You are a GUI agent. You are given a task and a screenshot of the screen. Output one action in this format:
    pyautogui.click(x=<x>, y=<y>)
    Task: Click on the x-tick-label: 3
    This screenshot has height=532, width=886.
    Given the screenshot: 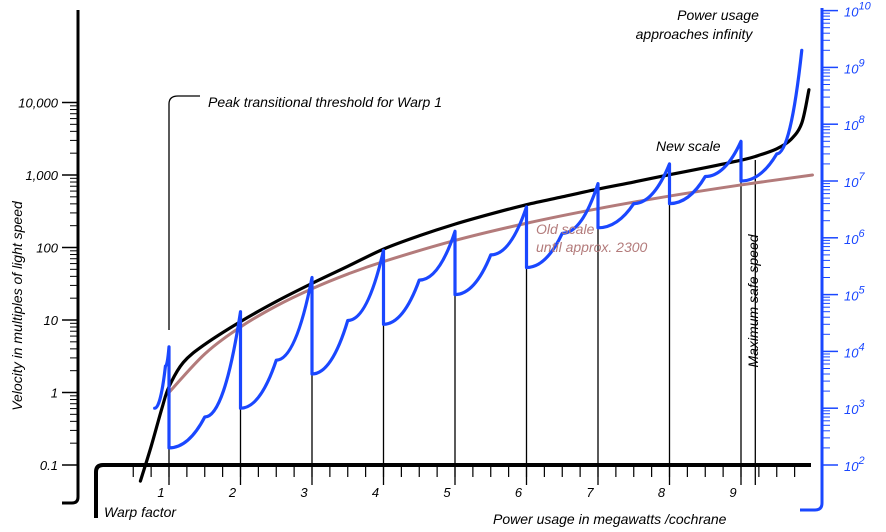 What is the action you would take?
    pyautogui.click(x=304, y=492)
    